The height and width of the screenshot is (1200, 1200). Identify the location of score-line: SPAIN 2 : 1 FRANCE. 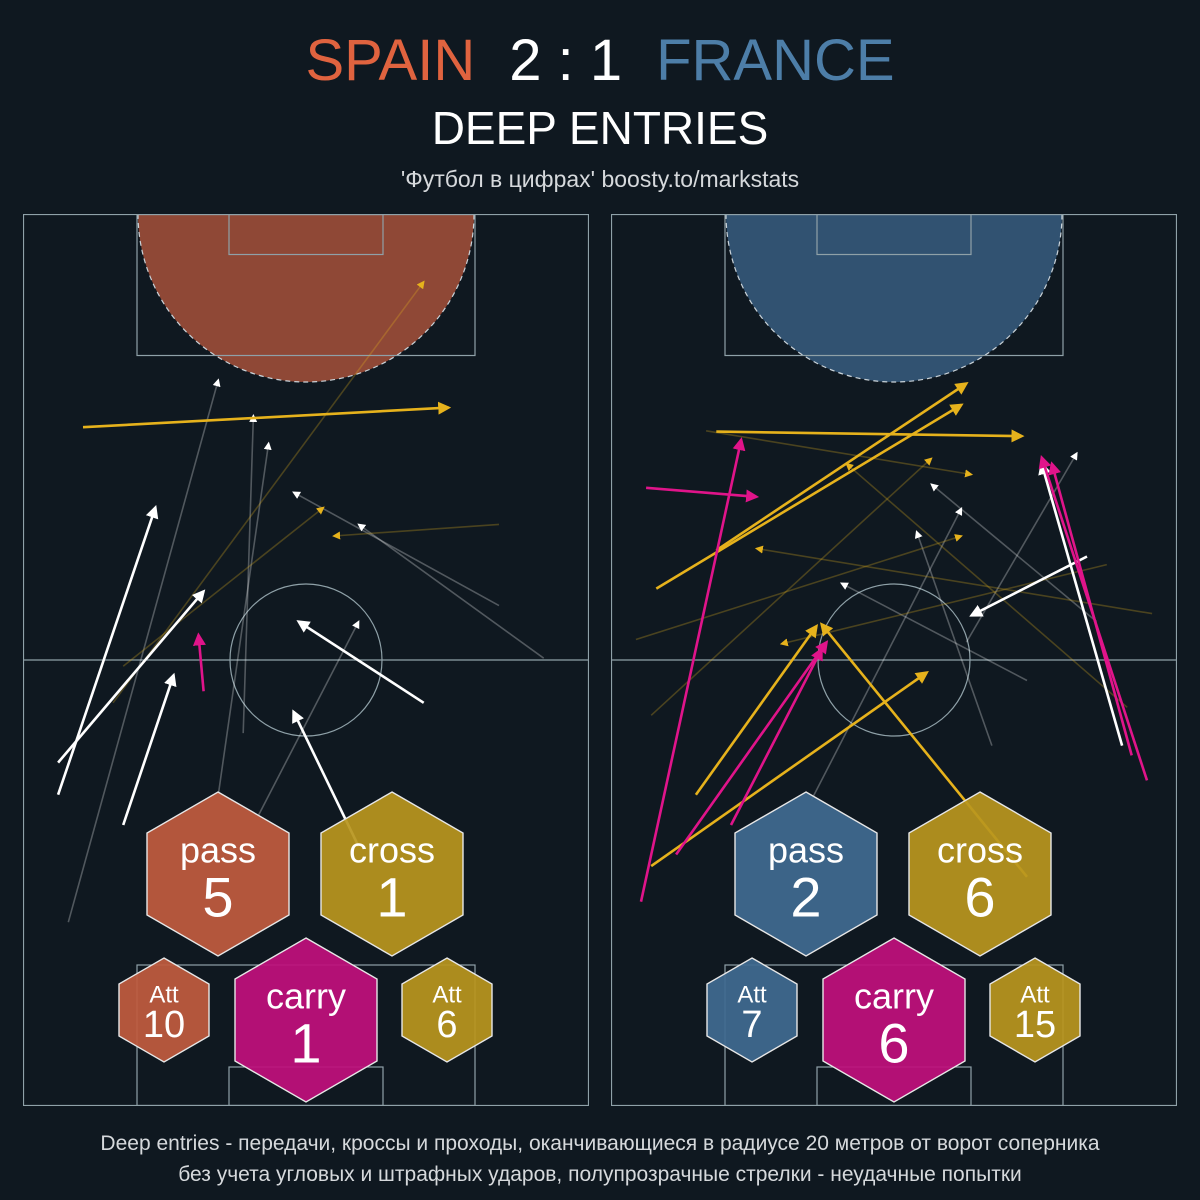
(600, 61).